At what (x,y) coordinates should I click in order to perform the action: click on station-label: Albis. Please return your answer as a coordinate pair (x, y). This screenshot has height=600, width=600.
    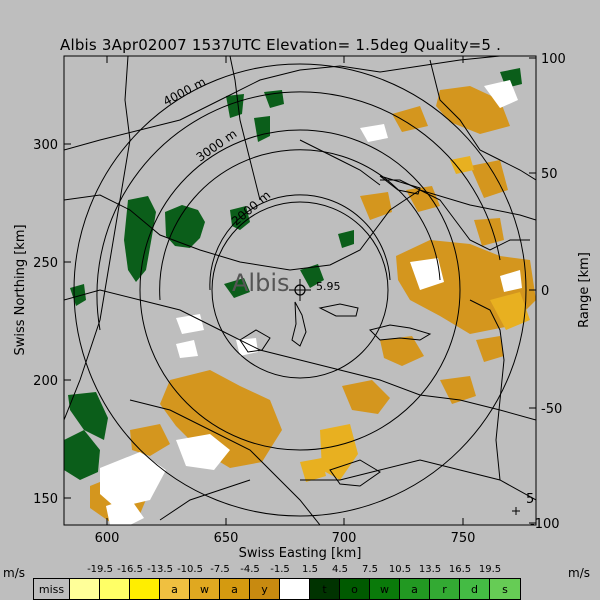
    Looking at the image, I should click on (261, 283).